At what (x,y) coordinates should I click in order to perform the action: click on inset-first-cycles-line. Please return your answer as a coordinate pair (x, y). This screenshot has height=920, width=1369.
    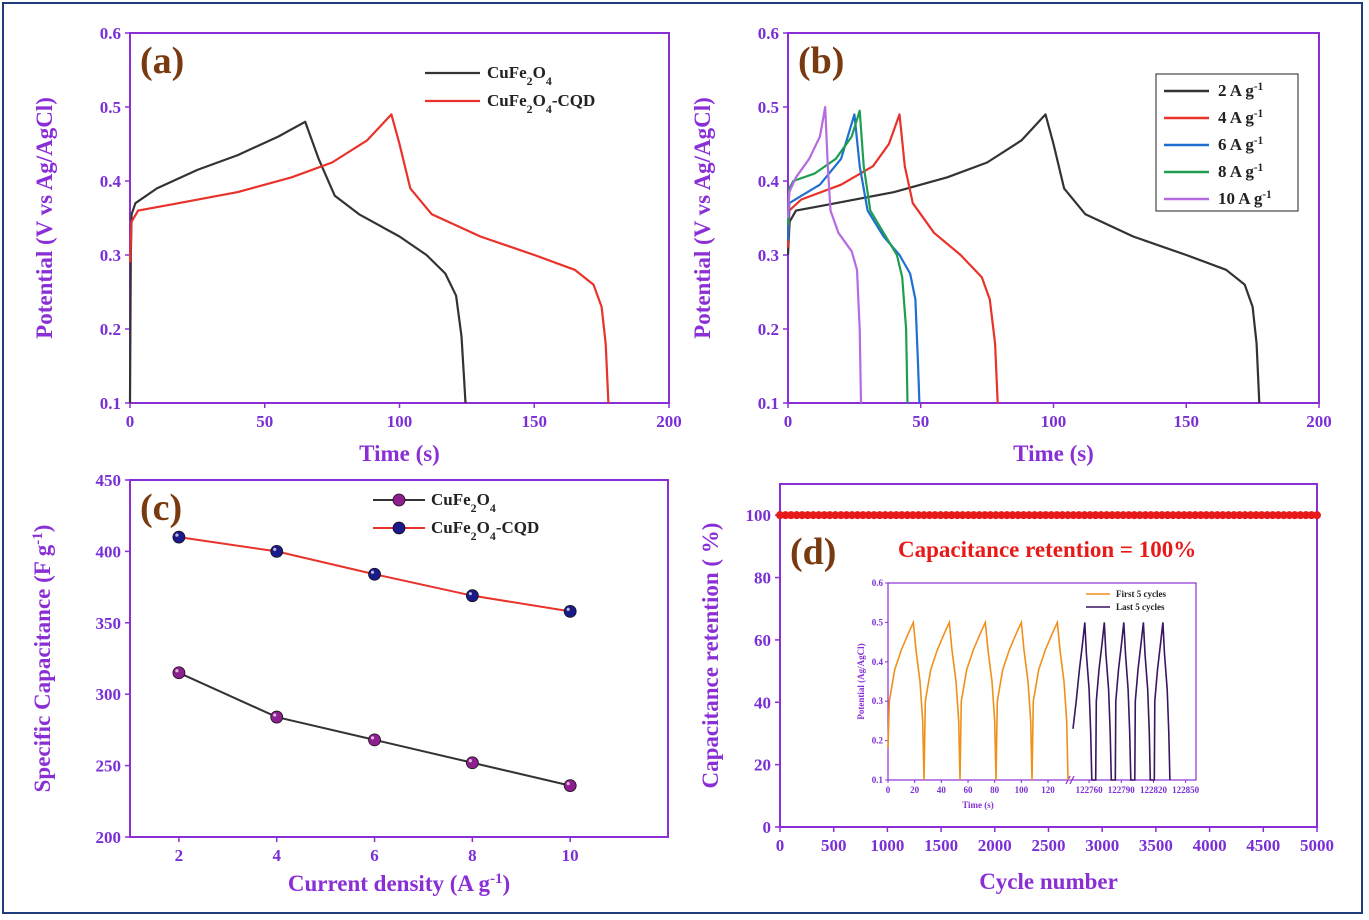
    Looking at the image, I should click on (978, 700).